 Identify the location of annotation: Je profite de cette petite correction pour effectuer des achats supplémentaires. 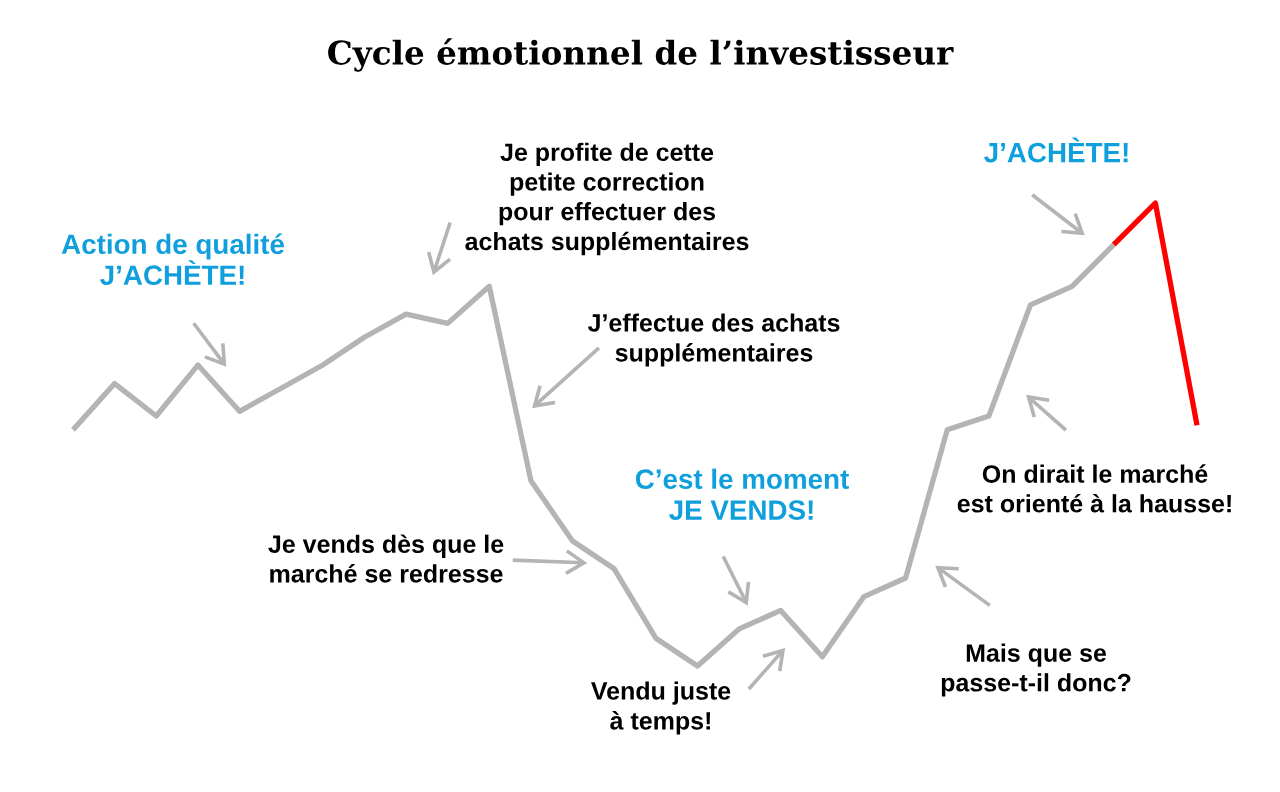
(607, 199).